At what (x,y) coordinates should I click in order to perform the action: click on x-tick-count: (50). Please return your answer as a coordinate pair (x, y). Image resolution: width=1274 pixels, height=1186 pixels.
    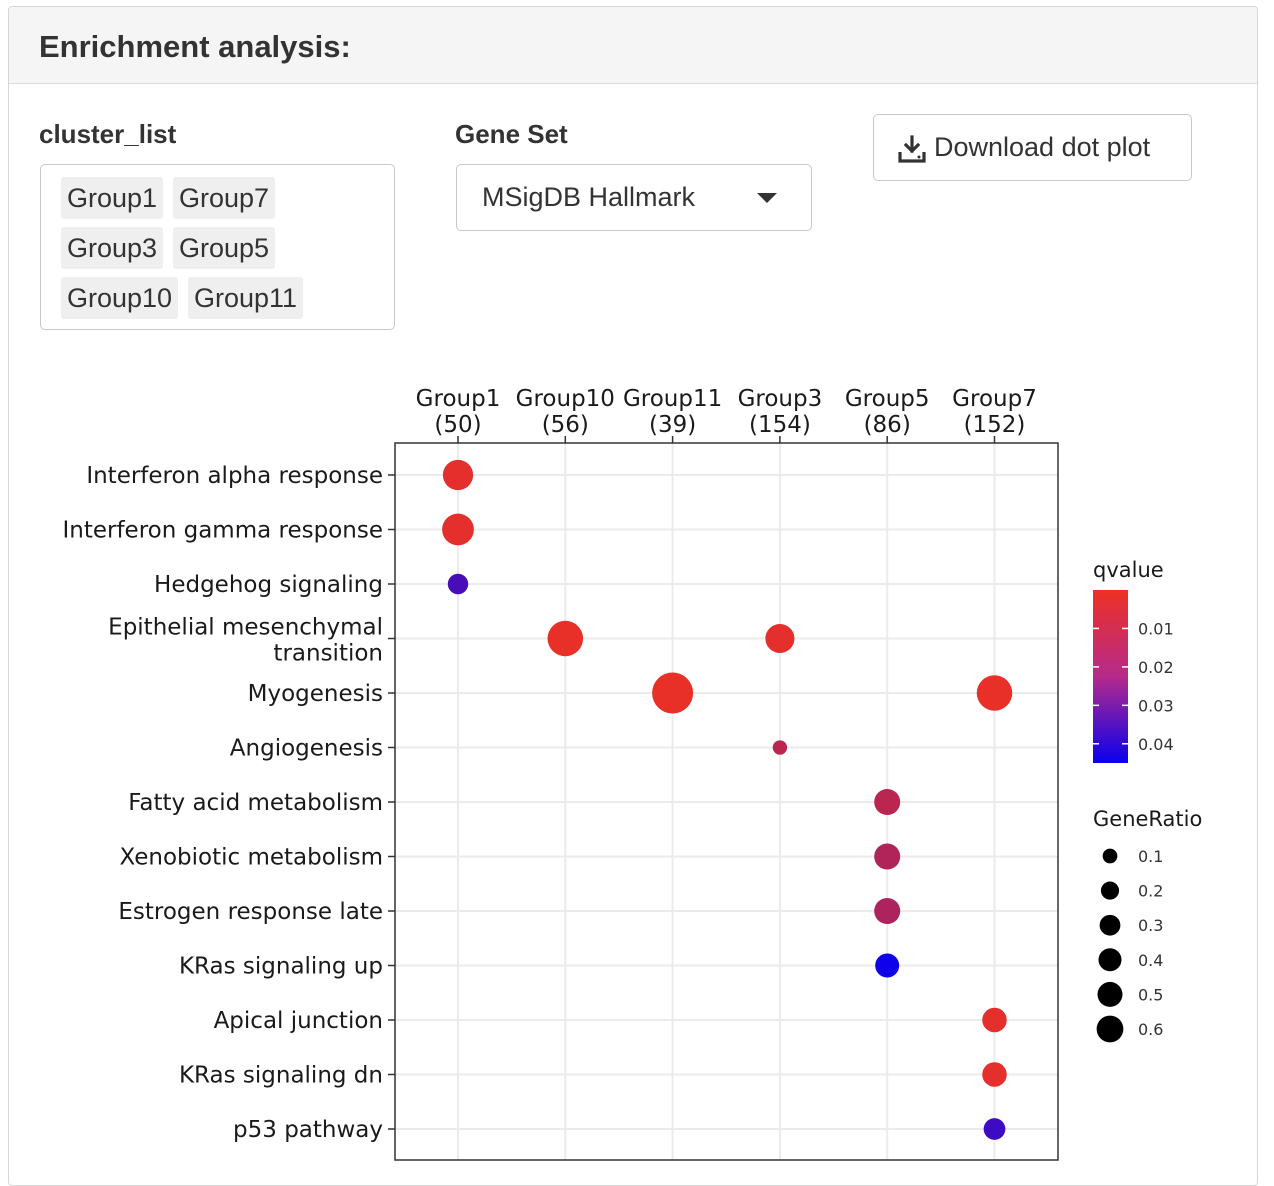
    Looking at the image, I should click on (457, 425).